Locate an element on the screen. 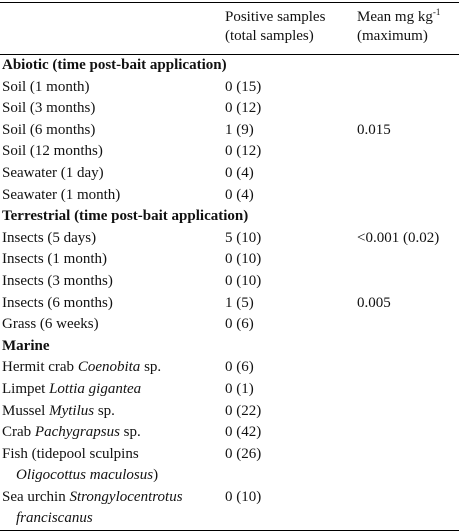 The width and height of the screenshot is (459, 531). data-row: Soil (3 months) 0 (12) is located at coordinates (229, 109).